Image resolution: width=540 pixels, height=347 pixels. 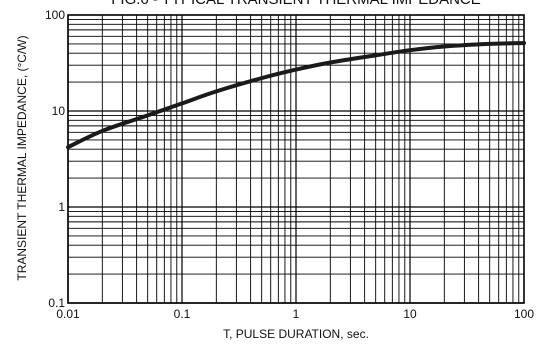 I want to click on y-tick-label: 0.1, so click(x=56, y=303).